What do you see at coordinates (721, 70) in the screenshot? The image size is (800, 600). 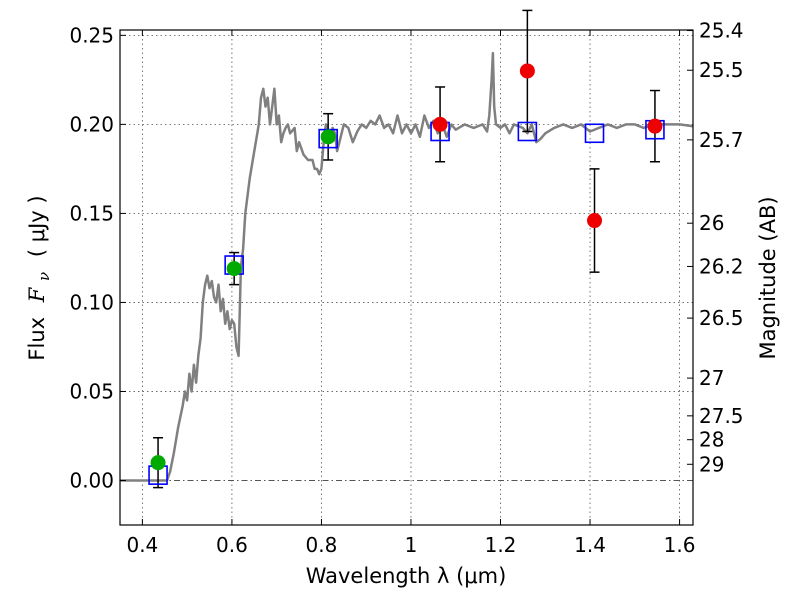 I see `y2-tick-label: 25.5` at bounding box center [721, 70].